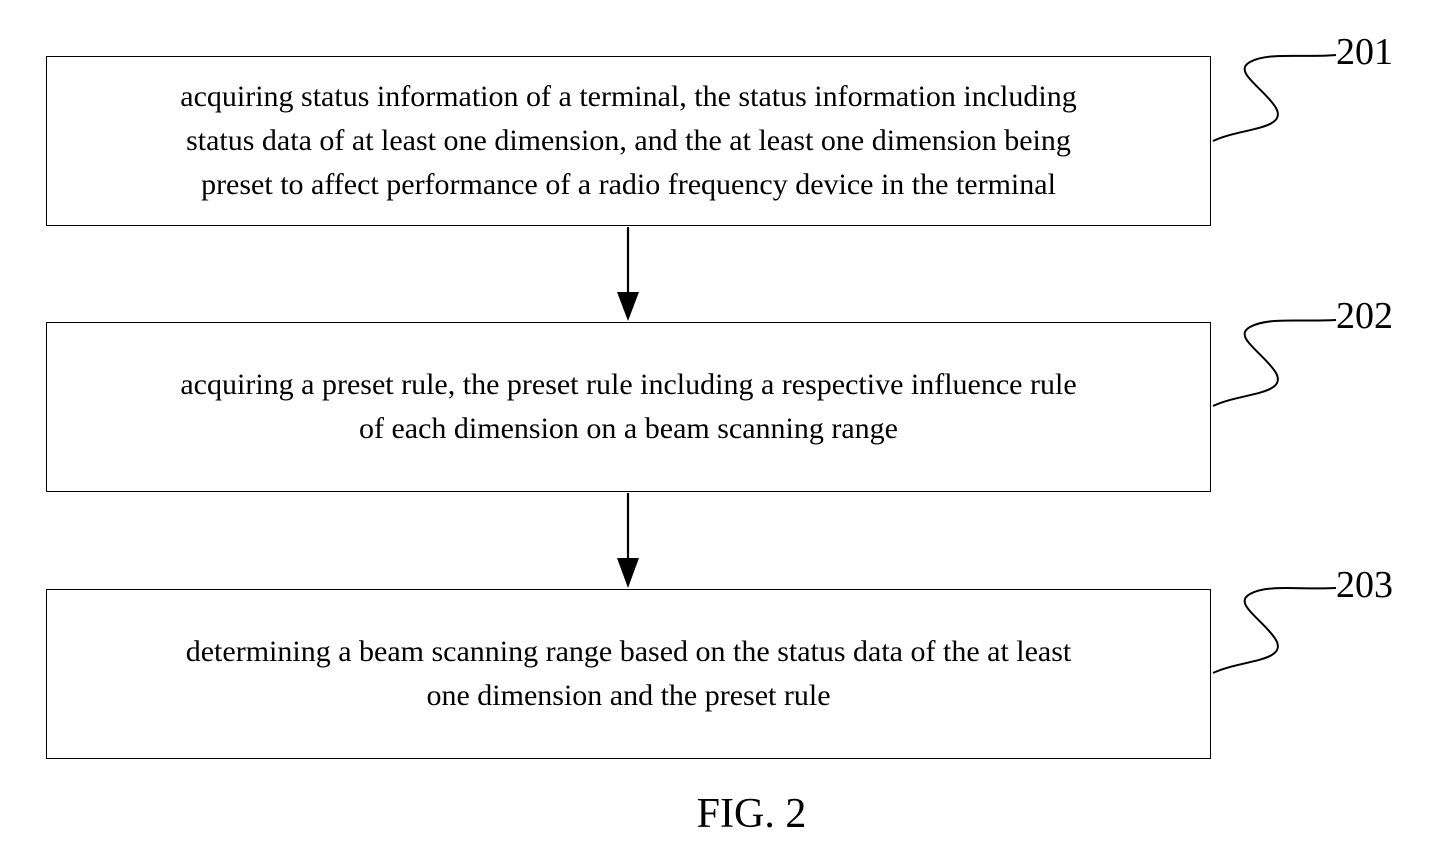 Image resolution: width=1441 pixels, height=862 pixels. Describe the element at coordinates (1364, 316) in the screenshot. I see `ref-label-202: 202` at that location.